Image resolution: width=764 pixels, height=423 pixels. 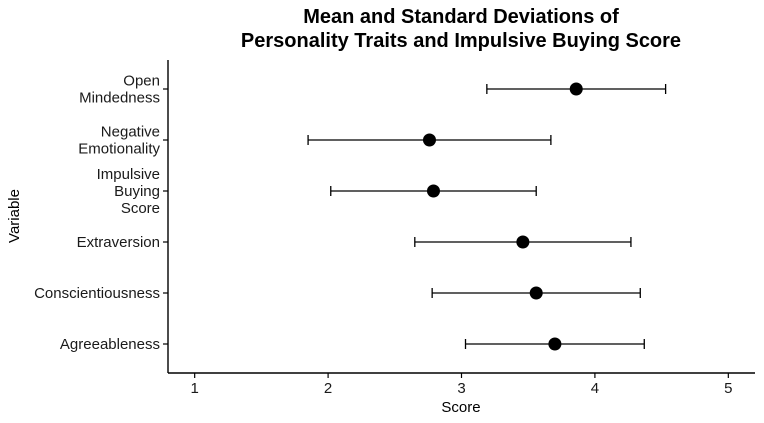 I want to click on x-tick-label: 5, so click(x=728, y=388).